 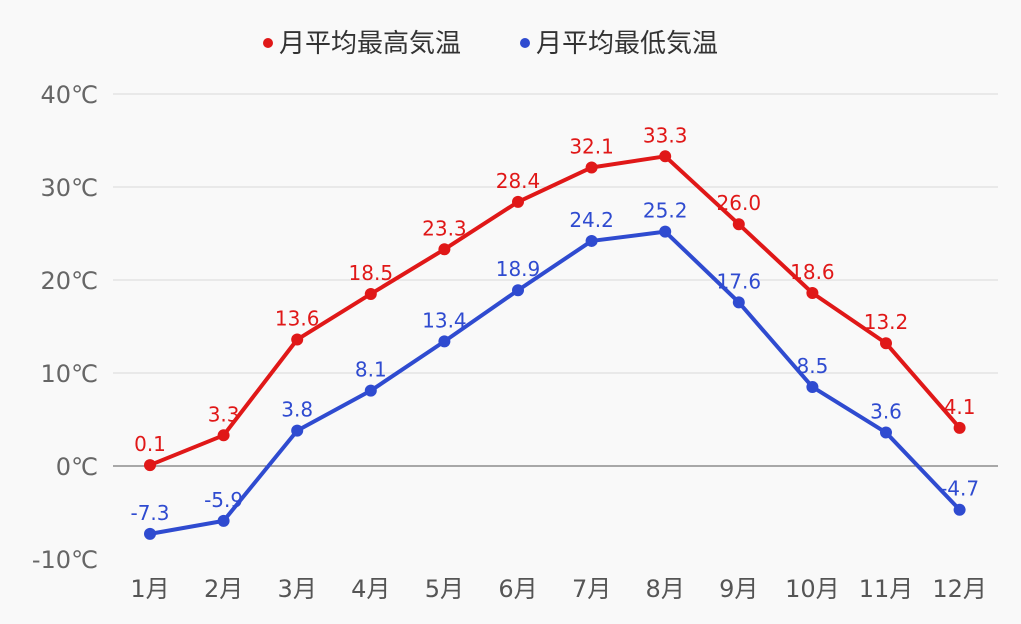 I want to click on data-label: 13.2, so click(x=886, y=322).